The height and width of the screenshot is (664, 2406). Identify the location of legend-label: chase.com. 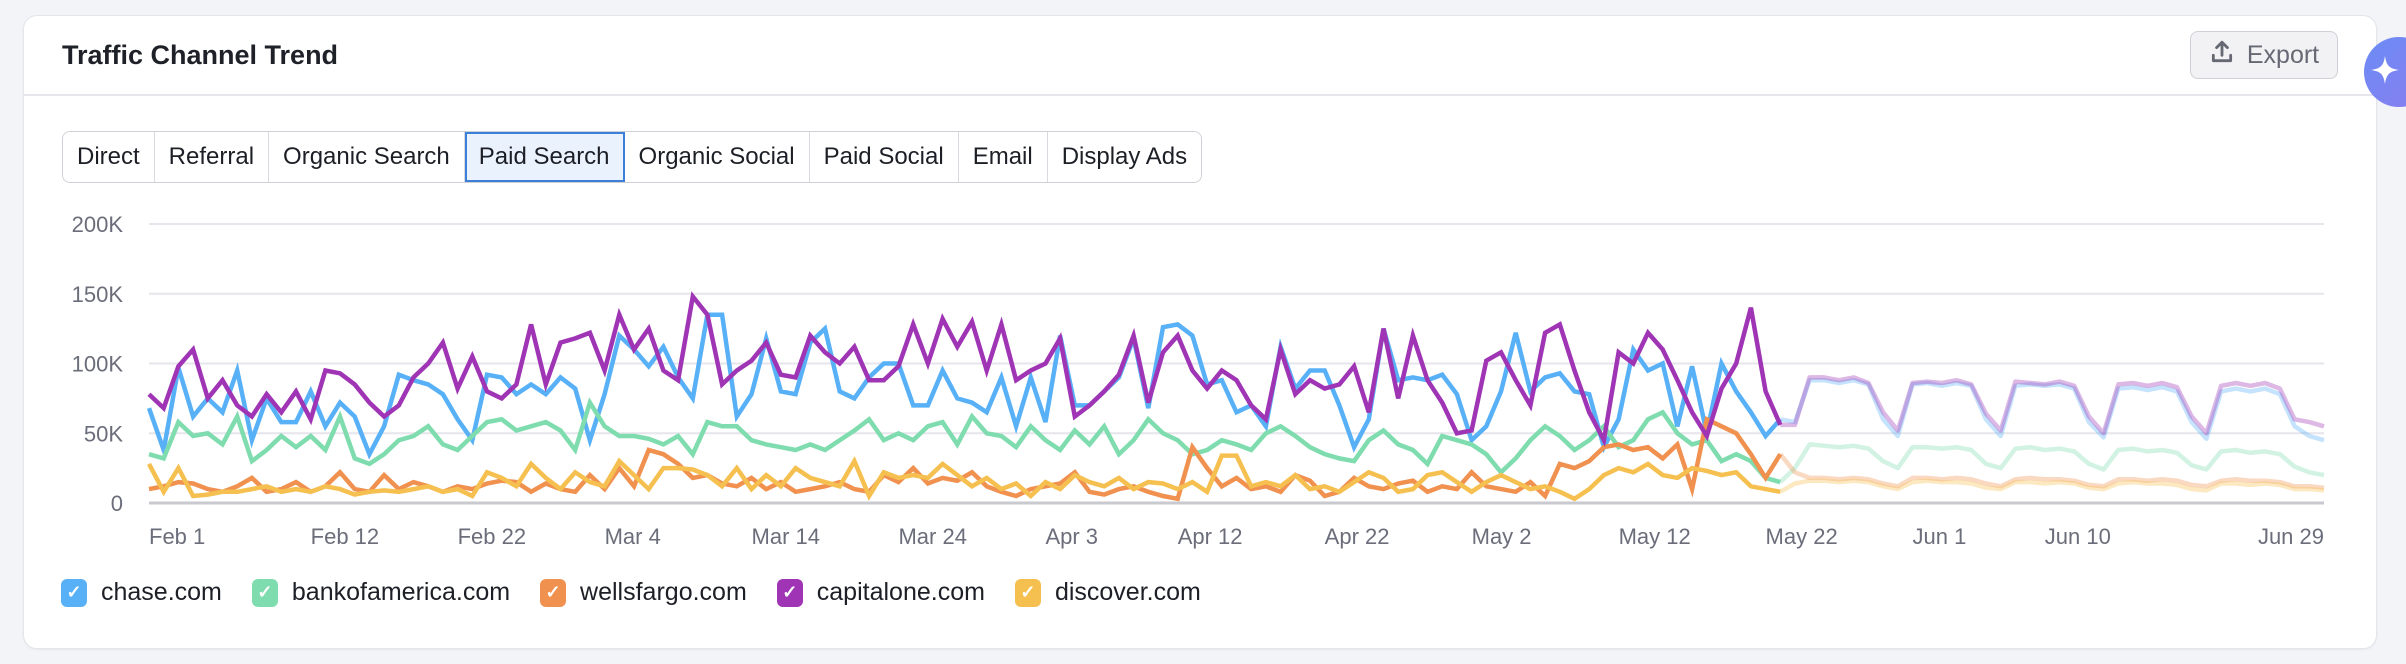
(161, 592).